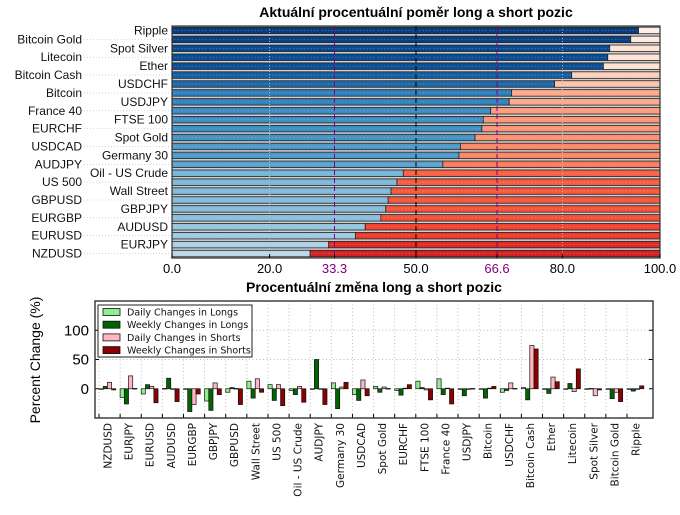 Image resolution: width=680 pixels, height=515 pixels. I want to click on x-tick-label: 20.0, so click(269, 268).